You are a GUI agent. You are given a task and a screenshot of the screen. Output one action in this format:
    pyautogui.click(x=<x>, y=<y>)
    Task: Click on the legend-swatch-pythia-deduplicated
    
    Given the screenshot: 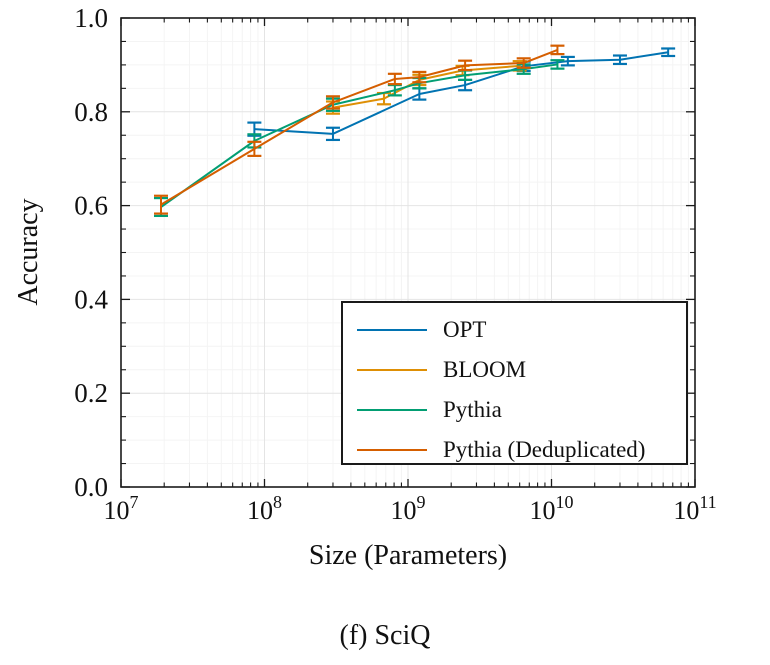 What is the action you would take?
    pyautogui.click(x=392, y=450)
    